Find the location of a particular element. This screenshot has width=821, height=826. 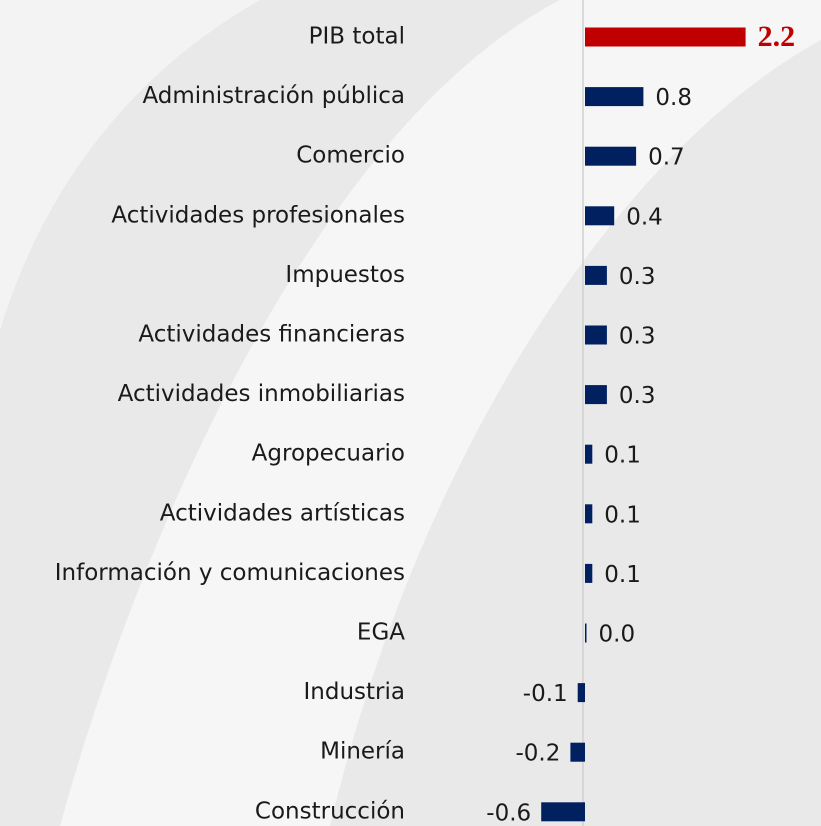

category-label: Información y comunicaciones is located at coordinates (230, 573).